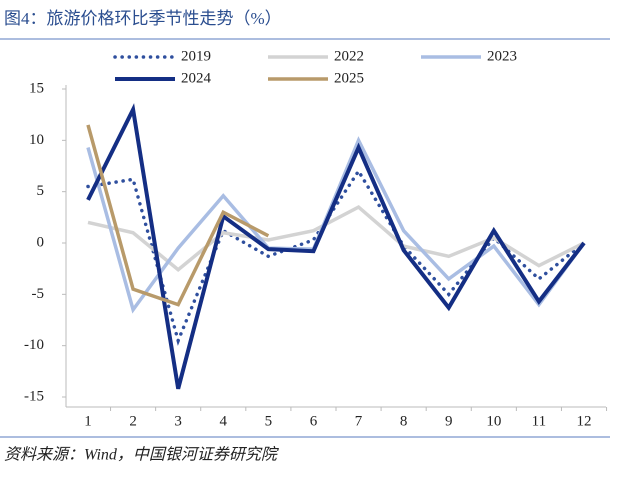 The height and width of the screenshot is (482, 620). What do you see at coordinates (133, 421) in the screenshot?
I see `x-tick-label: 2` at bounding box center [133, 421].